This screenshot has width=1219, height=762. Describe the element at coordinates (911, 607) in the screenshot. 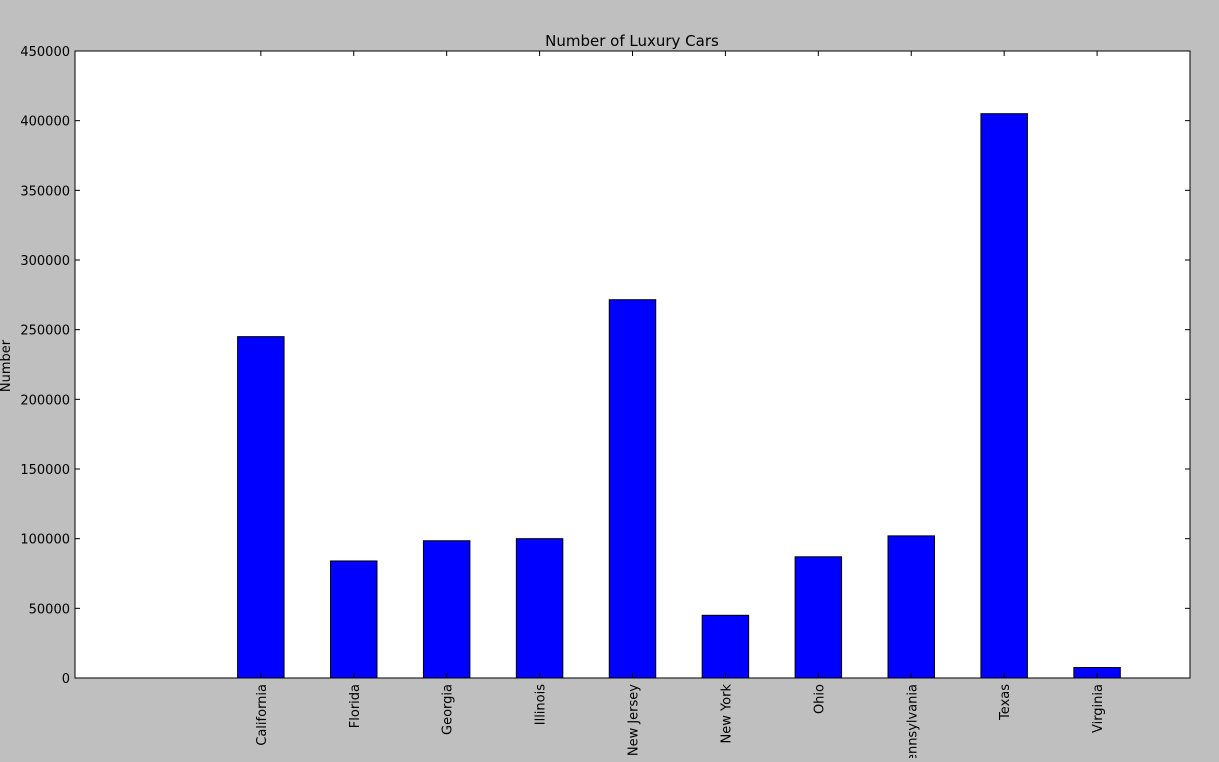

I see `bar-pennsylvania` at that location.